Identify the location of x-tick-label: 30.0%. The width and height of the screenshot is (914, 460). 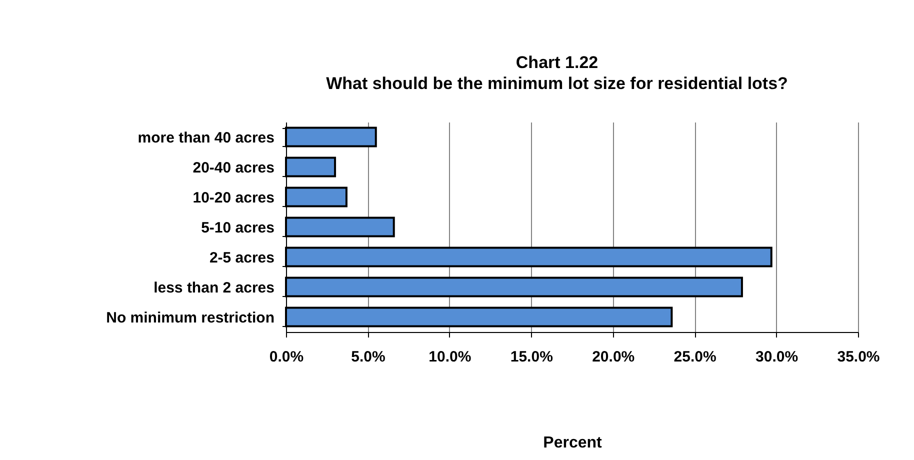
(777, 357).